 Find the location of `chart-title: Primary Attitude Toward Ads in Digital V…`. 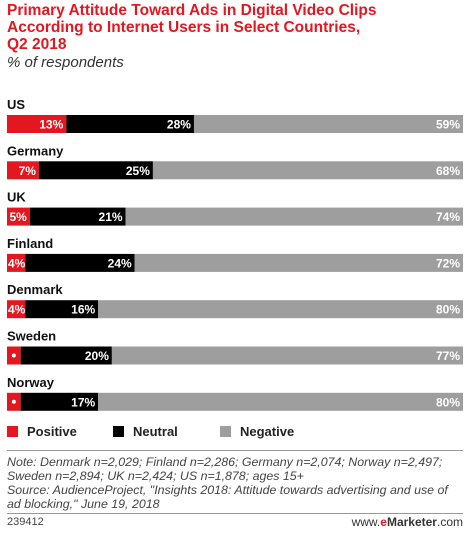

chart-title: Primary Attitude Toward Ads in Digital V… is located at coordinates (235, 27).